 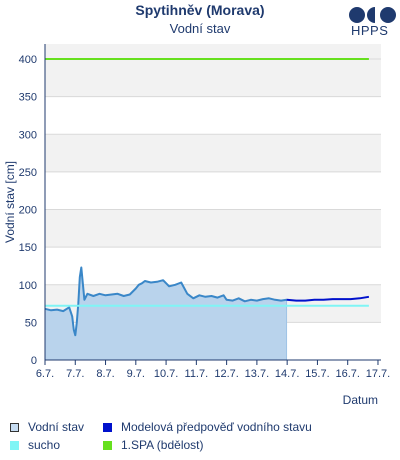 What do you see at coordinates (56, 427) in the screenshot?
I see `legend-label: Vodní stav` at bounding box center [56, 427].